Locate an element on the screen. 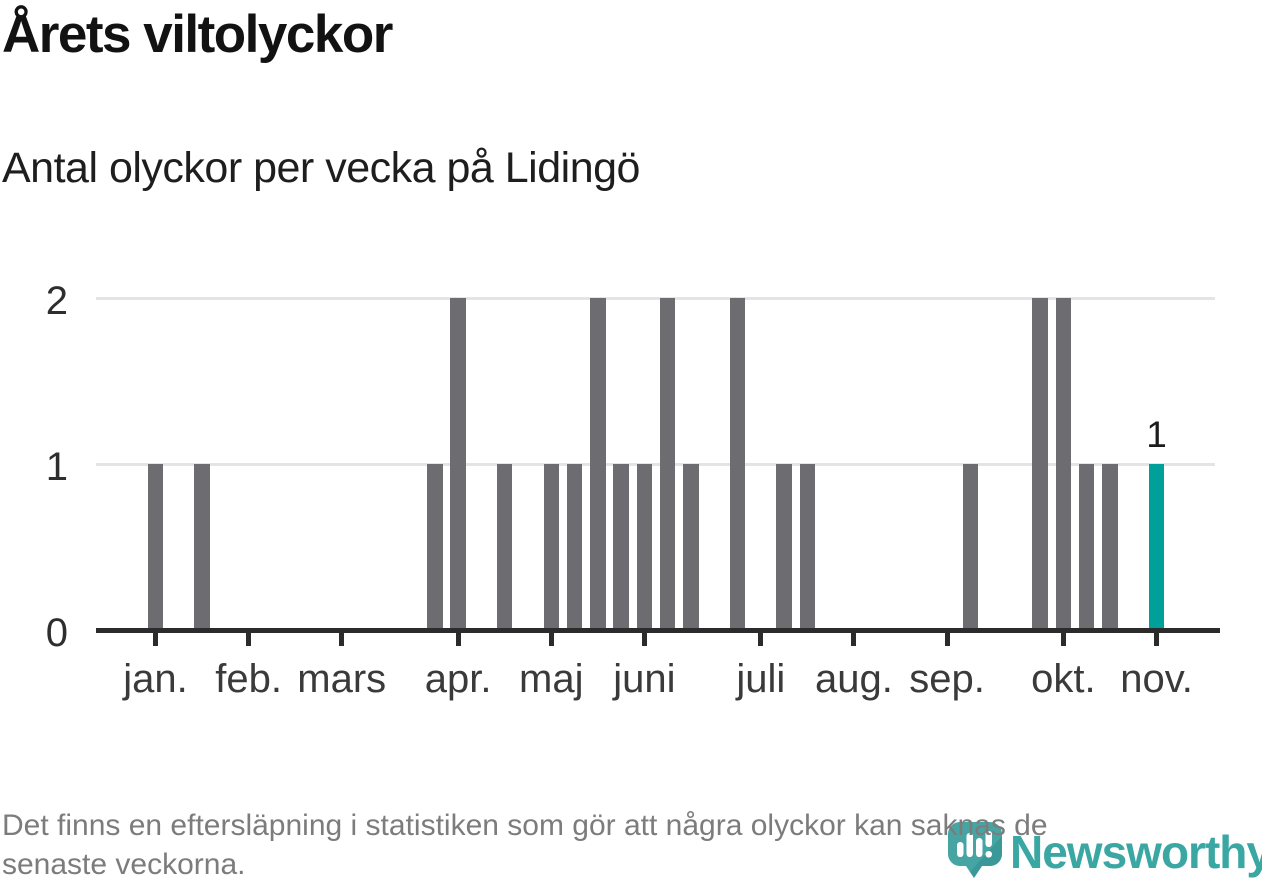  x-axis-label-aug: aug. is located at coordinates (853, 679).